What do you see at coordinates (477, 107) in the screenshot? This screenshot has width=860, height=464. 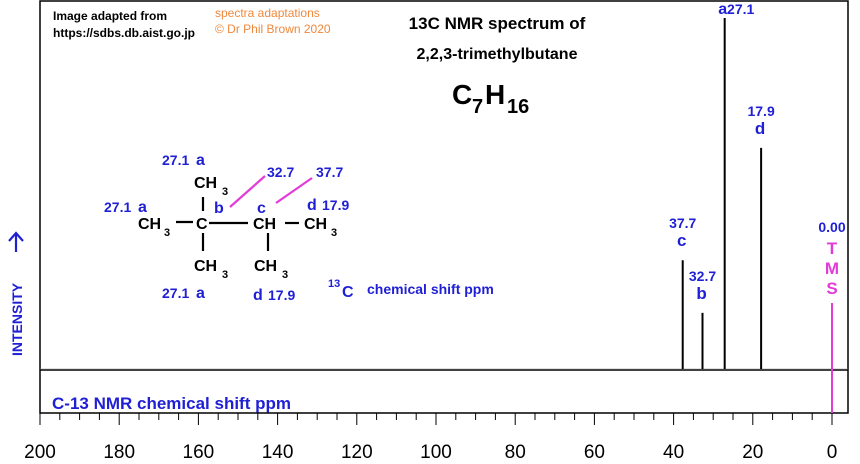 I see `svg-text: 7` at bounding box center [477, 107].